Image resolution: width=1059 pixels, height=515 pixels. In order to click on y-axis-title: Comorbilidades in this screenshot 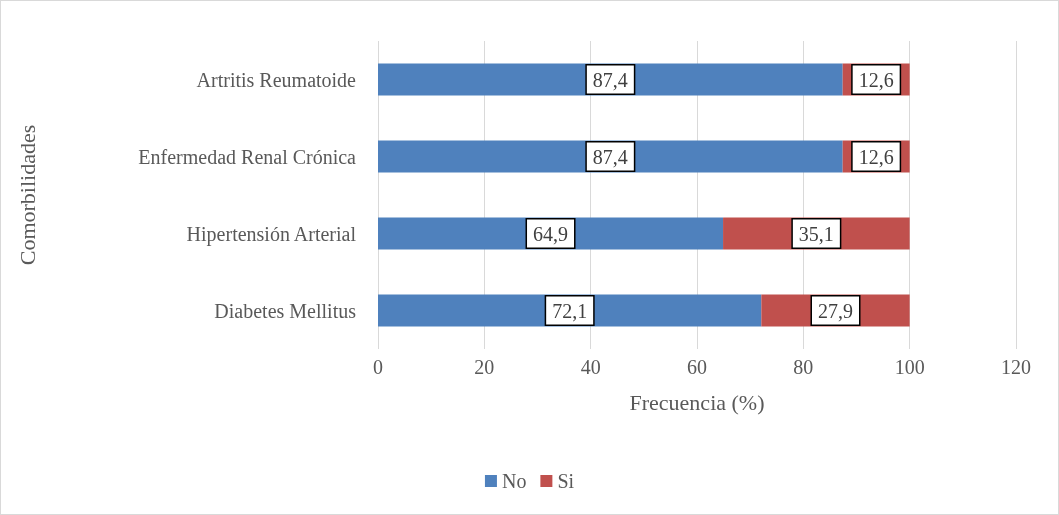, I will do `click(27, 195)`.